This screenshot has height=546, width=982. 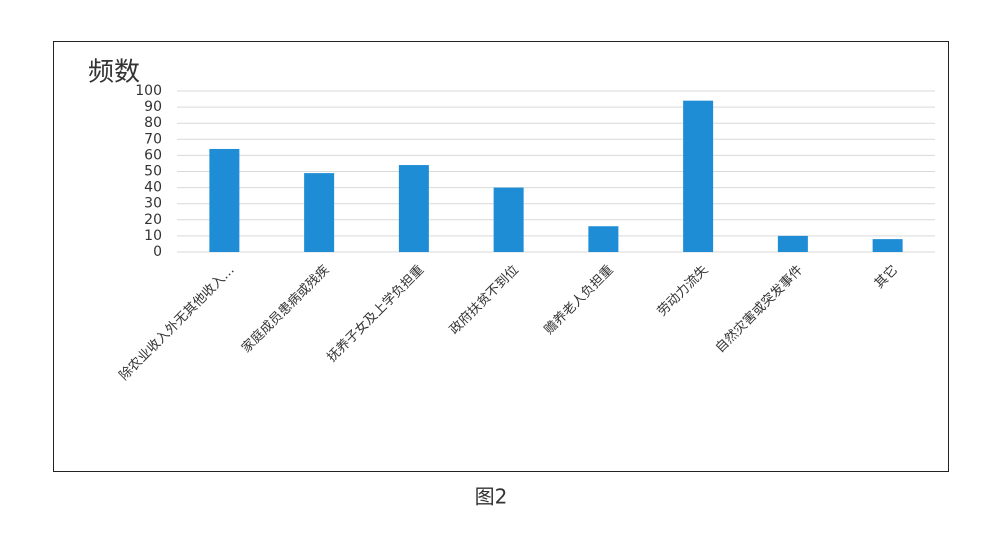 I want to click on y-axis-label: 频数, so click(x=114, y=73).